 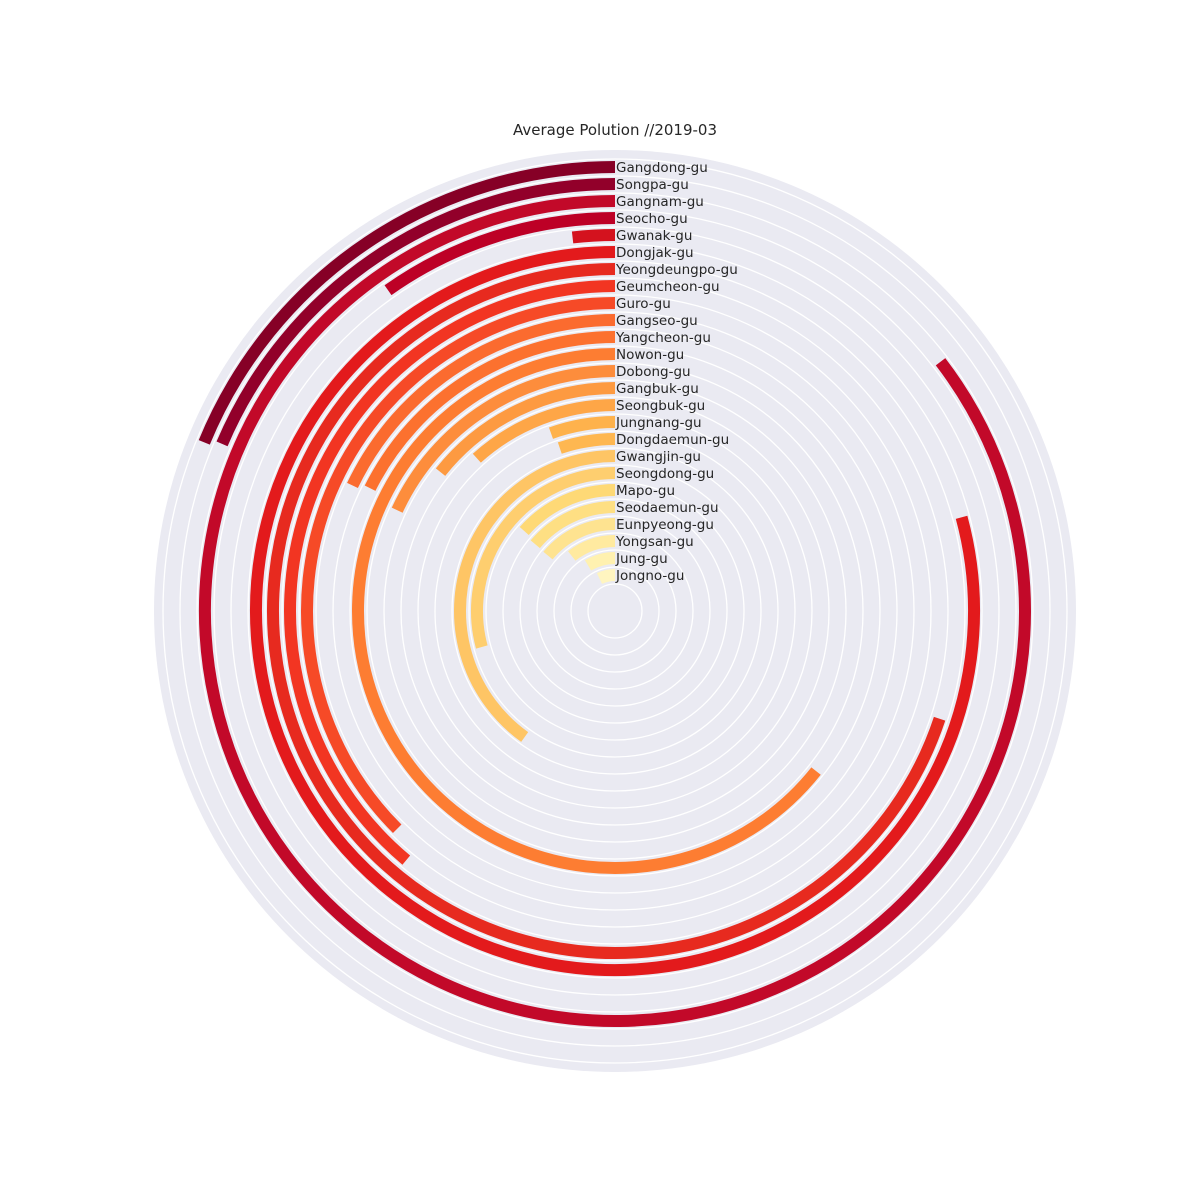 What do you see at coordinates (650, 355) in the screenshot?
I see `label-nowon-gu: Nowon-gu` at bounding box center [650, 355].